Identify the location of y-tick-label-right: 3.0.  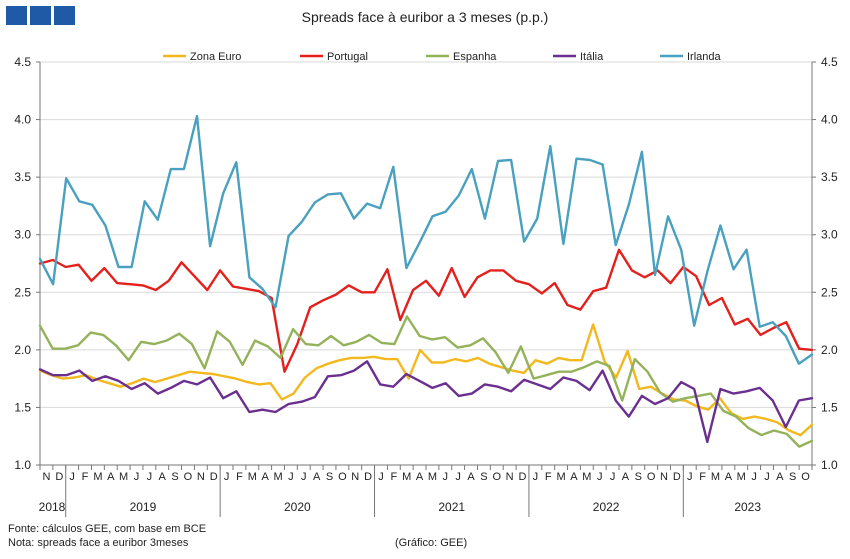
(829, 235).